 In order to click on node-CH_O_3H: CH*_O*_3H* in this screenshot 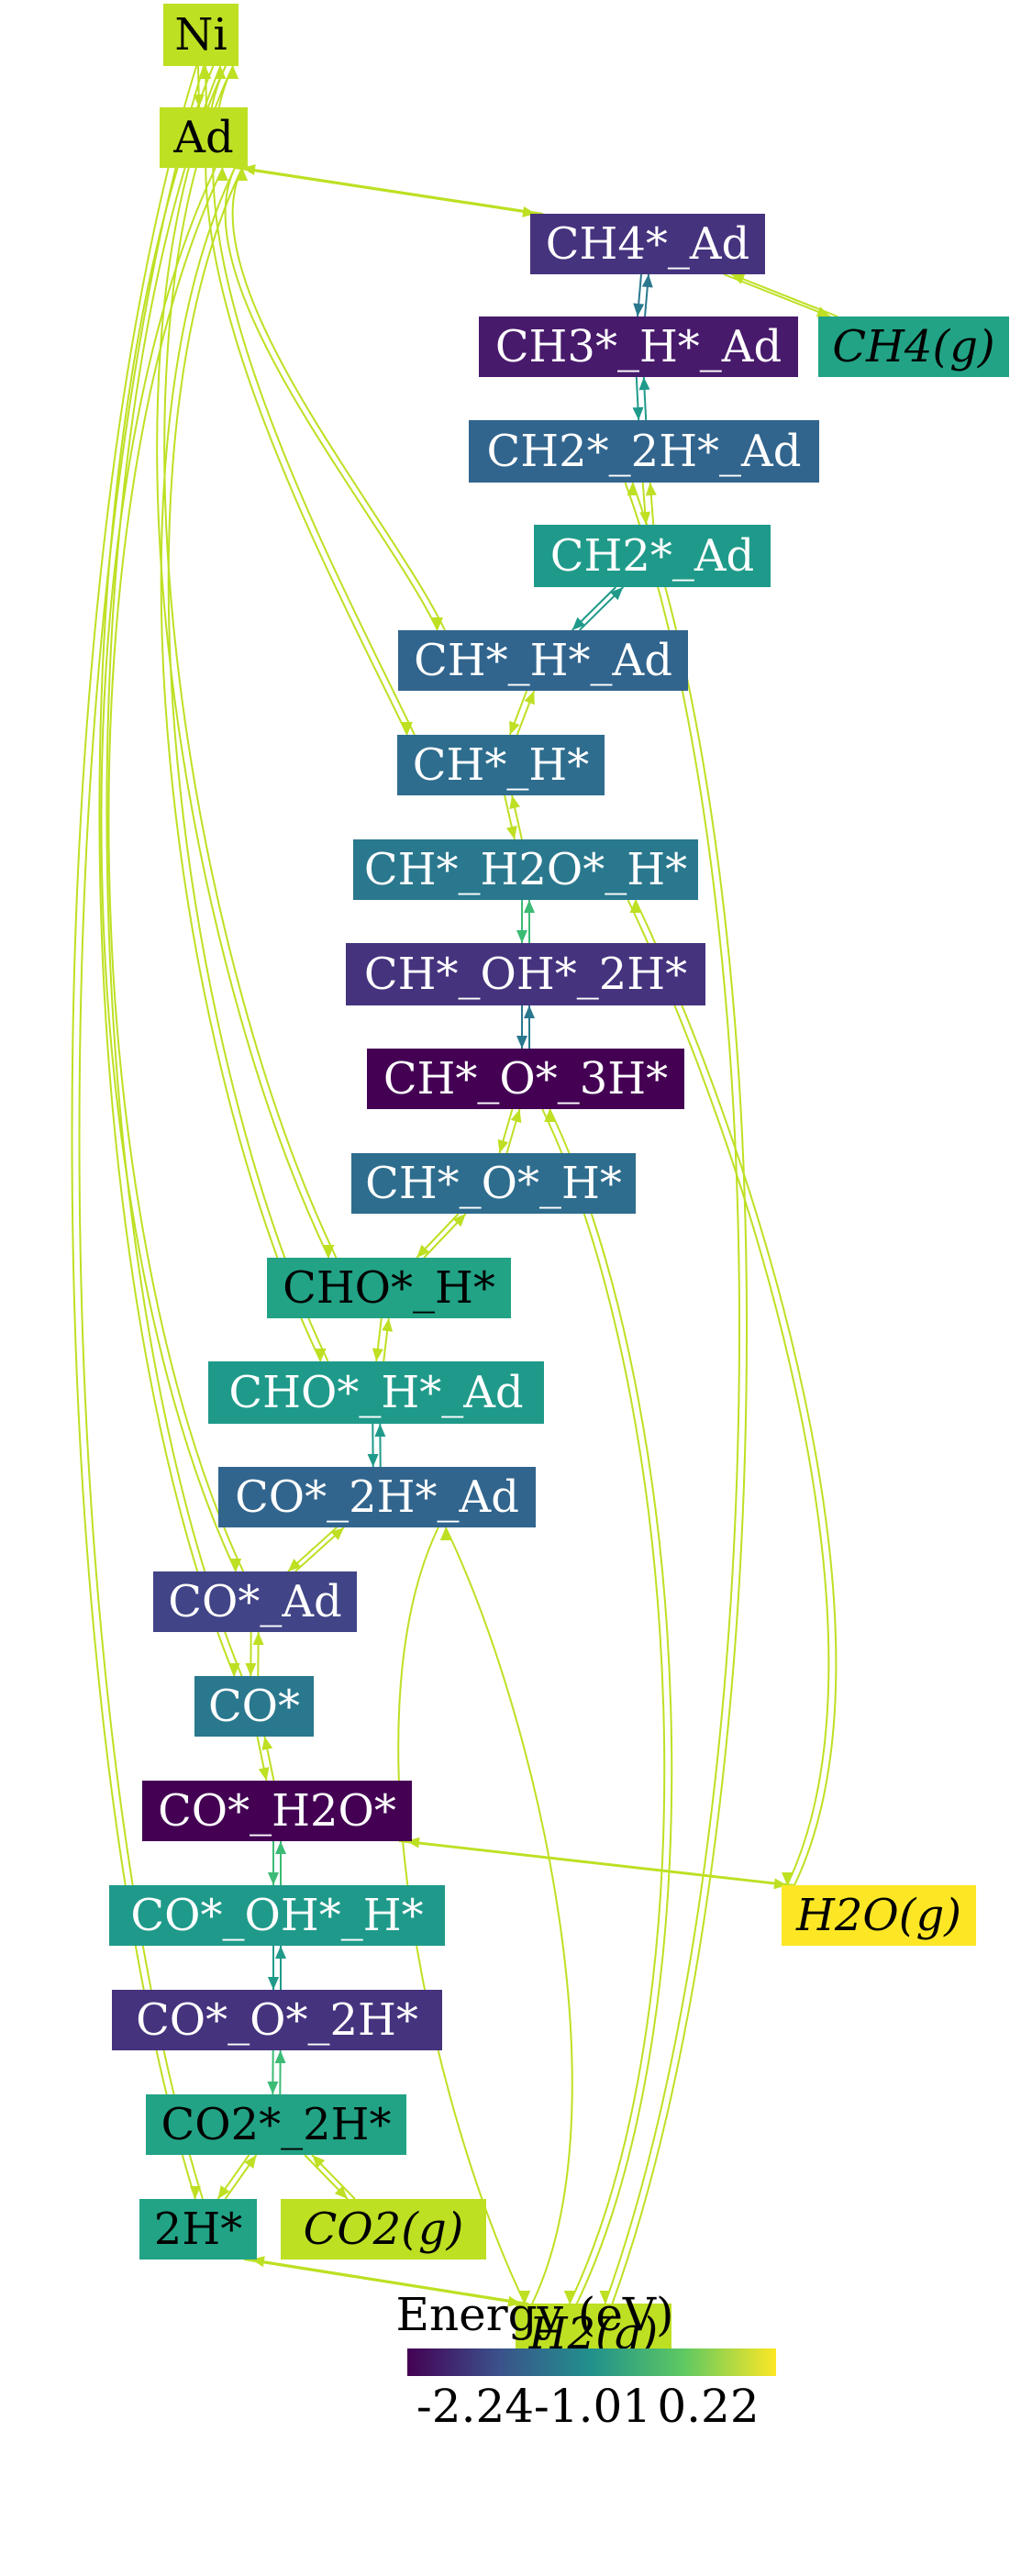, I will do `click(525, 1079)`.